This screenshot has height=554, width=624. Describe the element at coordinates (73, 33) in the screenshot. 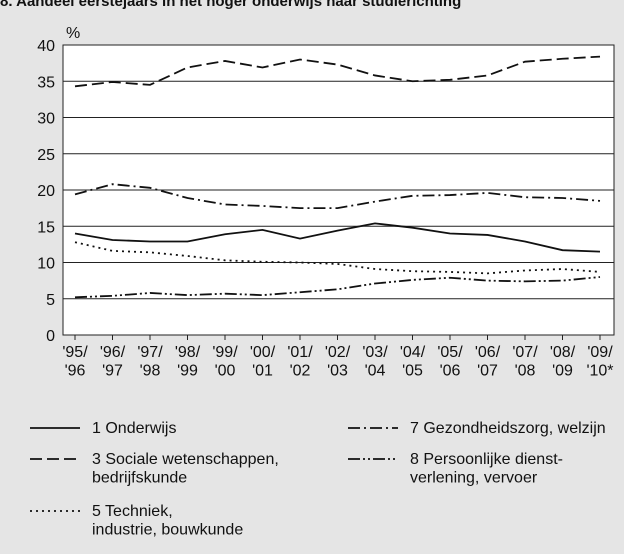

I see `y-unit: %` at that location.